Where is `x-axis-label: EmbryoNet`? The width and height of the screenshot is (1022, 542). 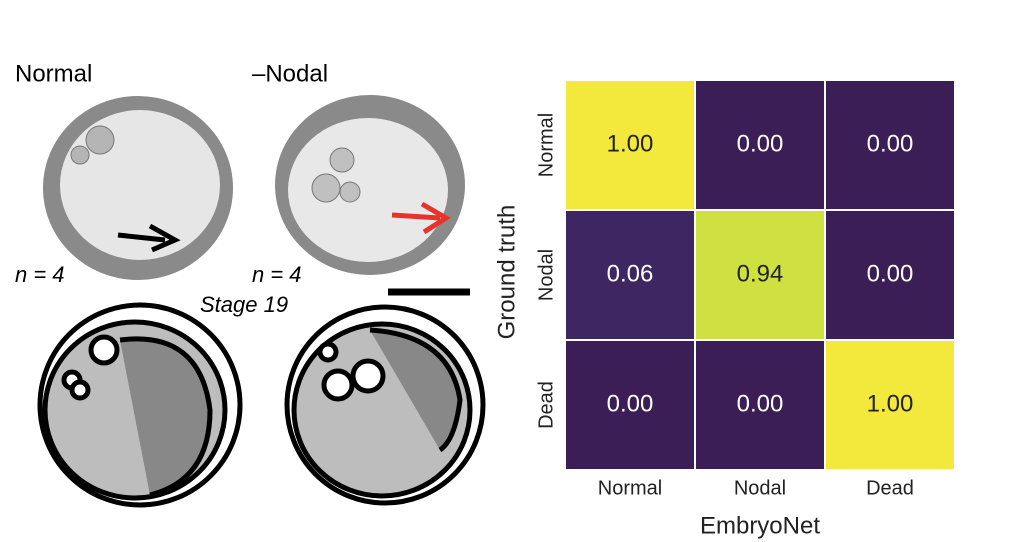
x-axis-label: EmbryoNet is located at coordinates (760, 525).